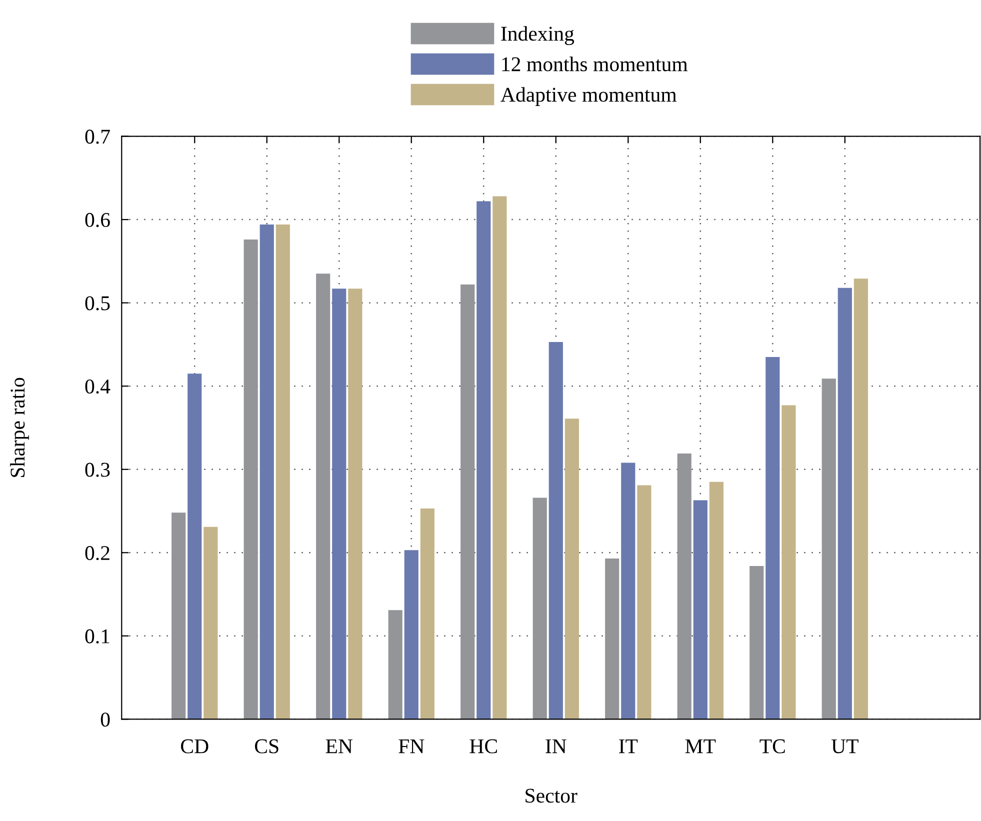  I want to click on x-tick-label: IT, so click(628, 746).